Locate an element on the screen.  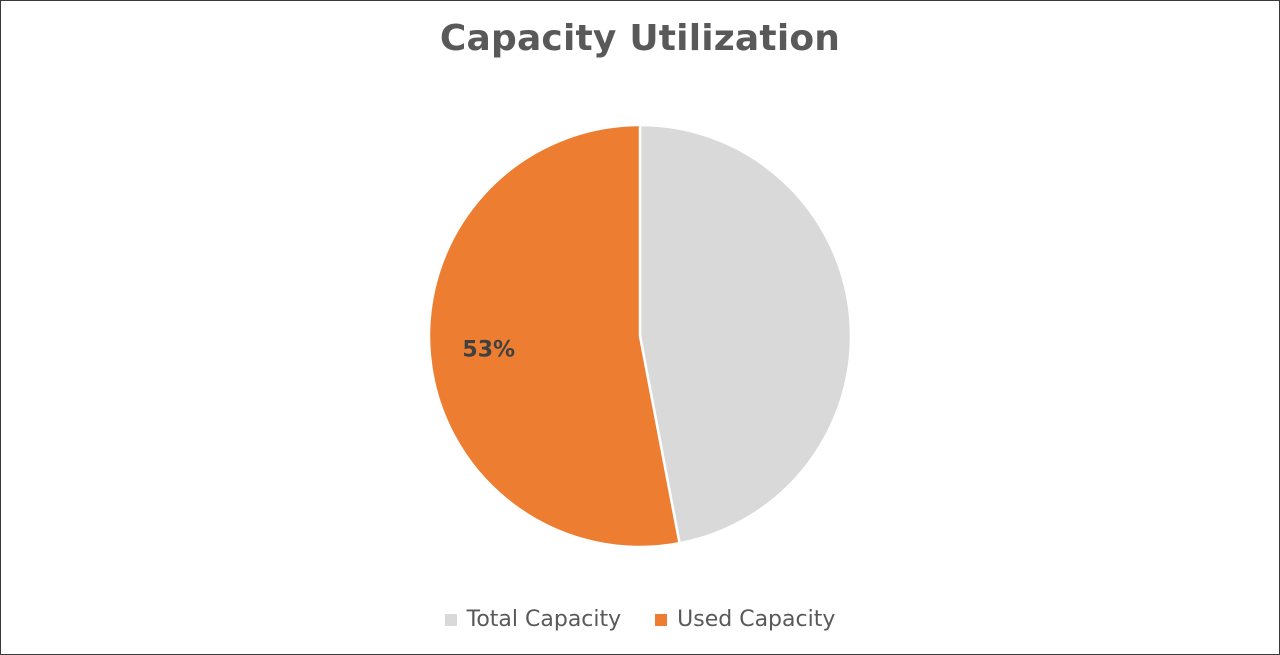
chart-title: Capacity Utilization is located at coordinates (640, 38).